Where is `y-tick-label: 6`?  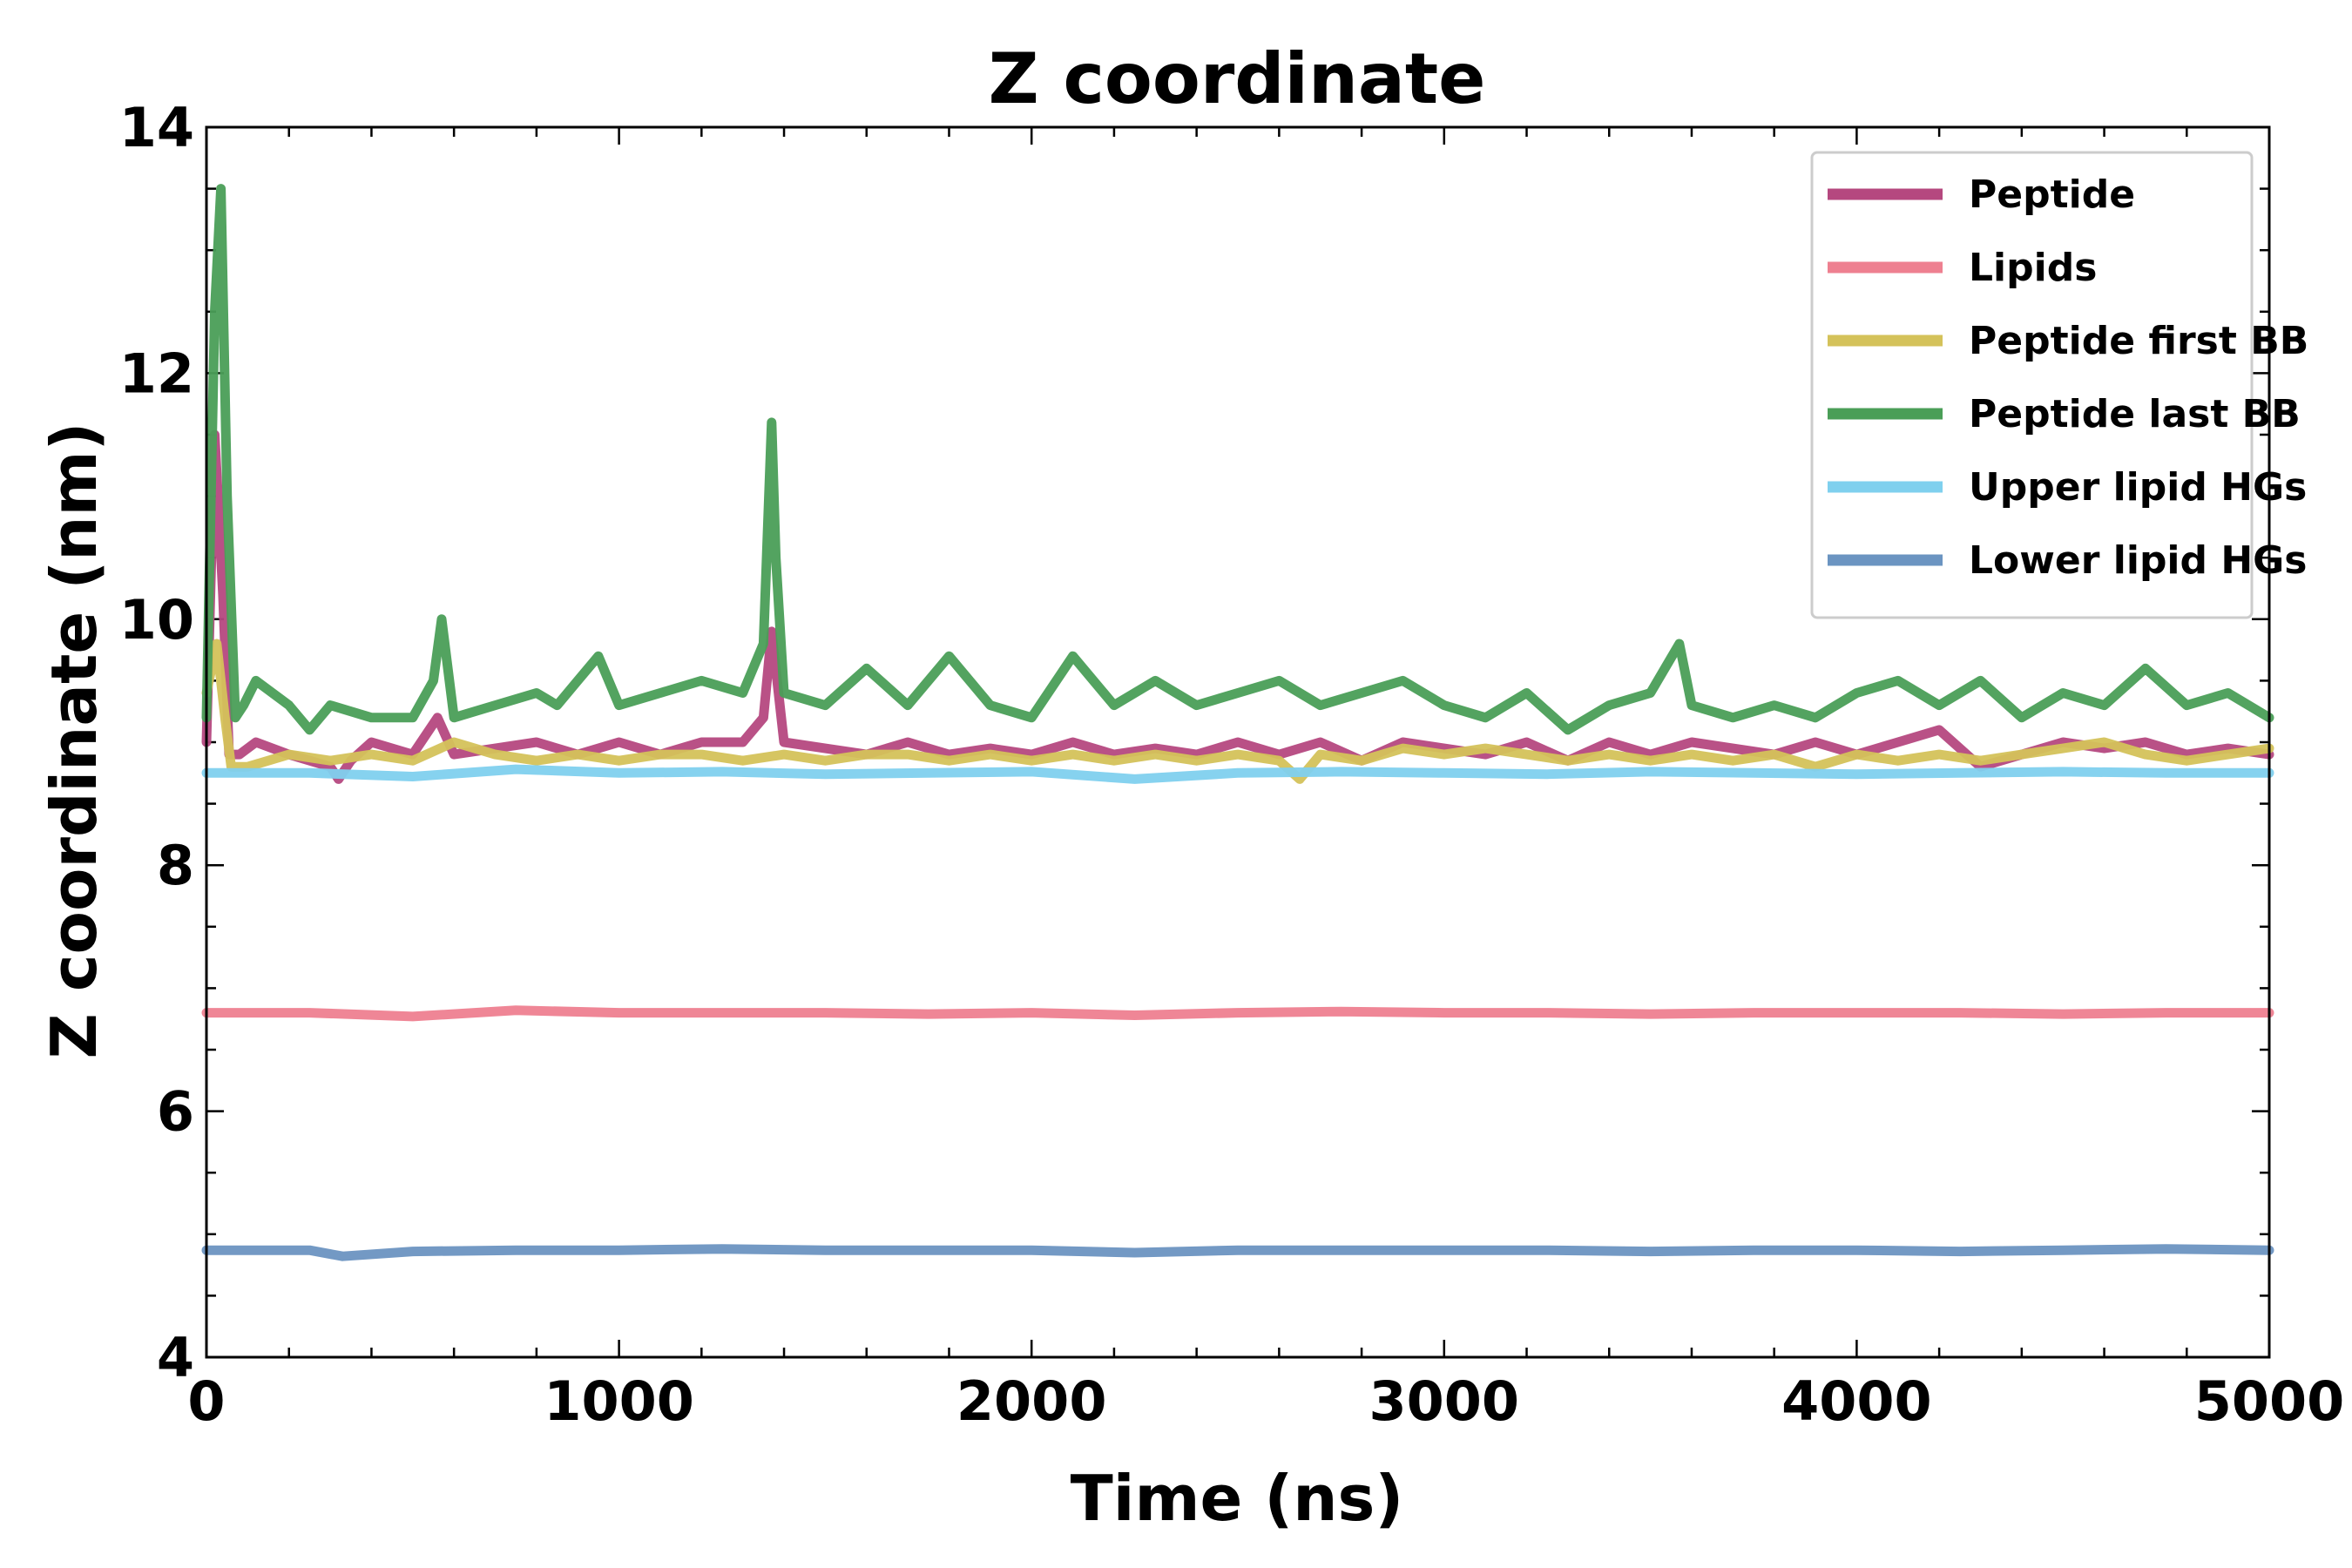
y-tick-label: 6 is located at coordinates (175, 1112).